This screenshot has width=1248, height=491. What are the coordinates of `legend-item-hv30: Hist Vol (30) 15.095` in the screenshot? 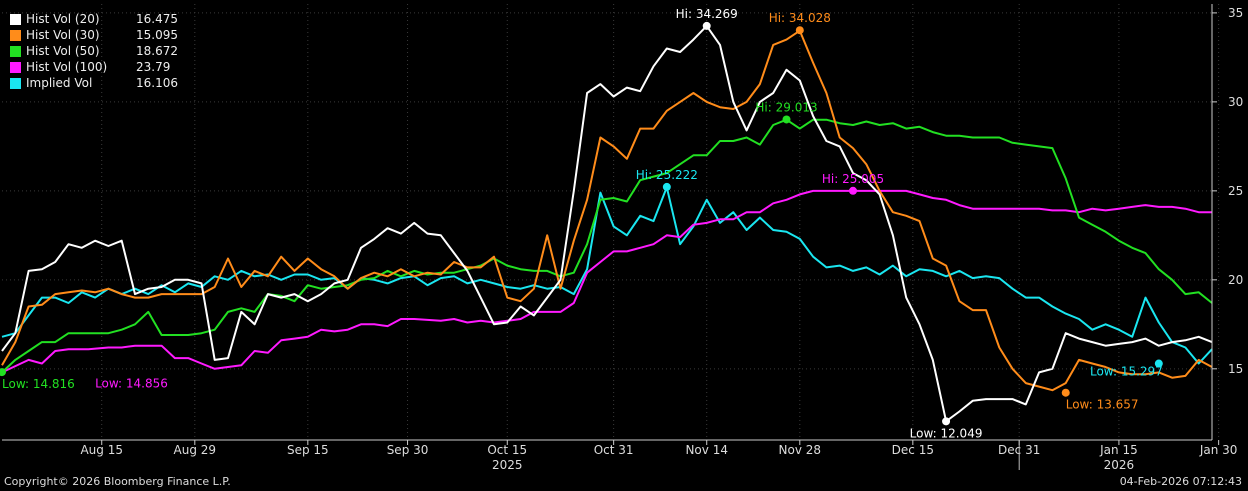 It's located at (94, 35).